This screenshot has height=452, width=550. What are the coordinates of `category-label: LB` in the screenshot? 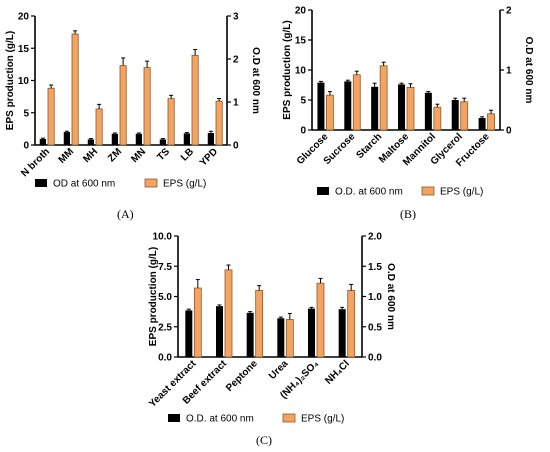 It's located at (187, 154).